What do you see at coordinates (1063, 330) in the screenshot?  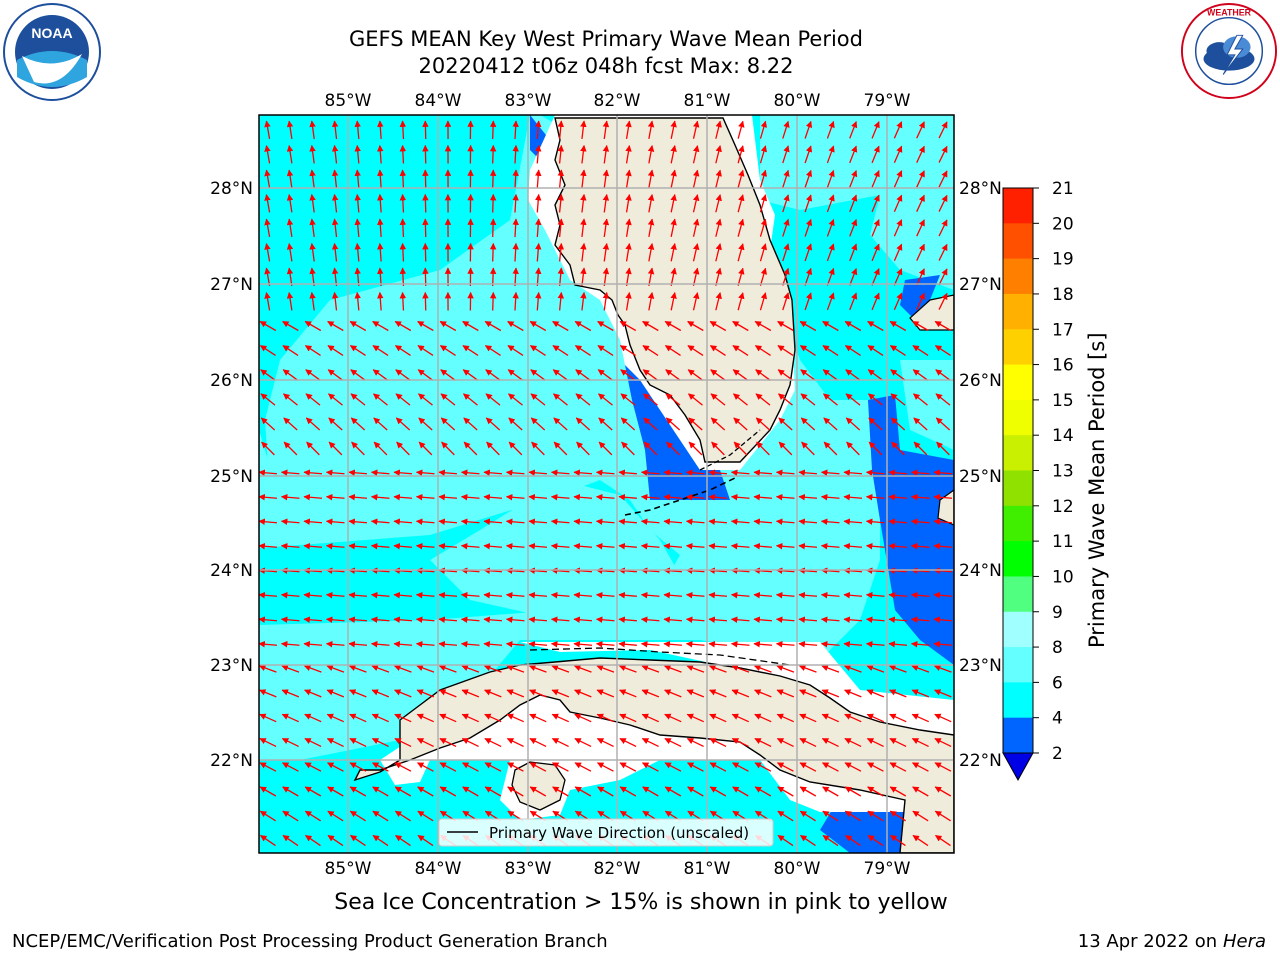 I see `colorbar-tick-label: 17` at bounding box center [1063, 330].